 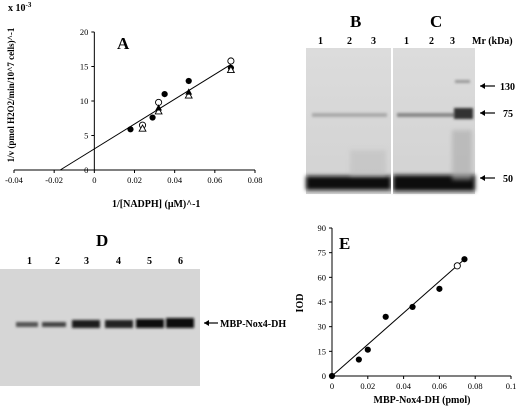 What do you see at coordinates (149, 261) in the screenshot?
I see `panel-d-lane-5: 5` at bounding box center [149, 261].